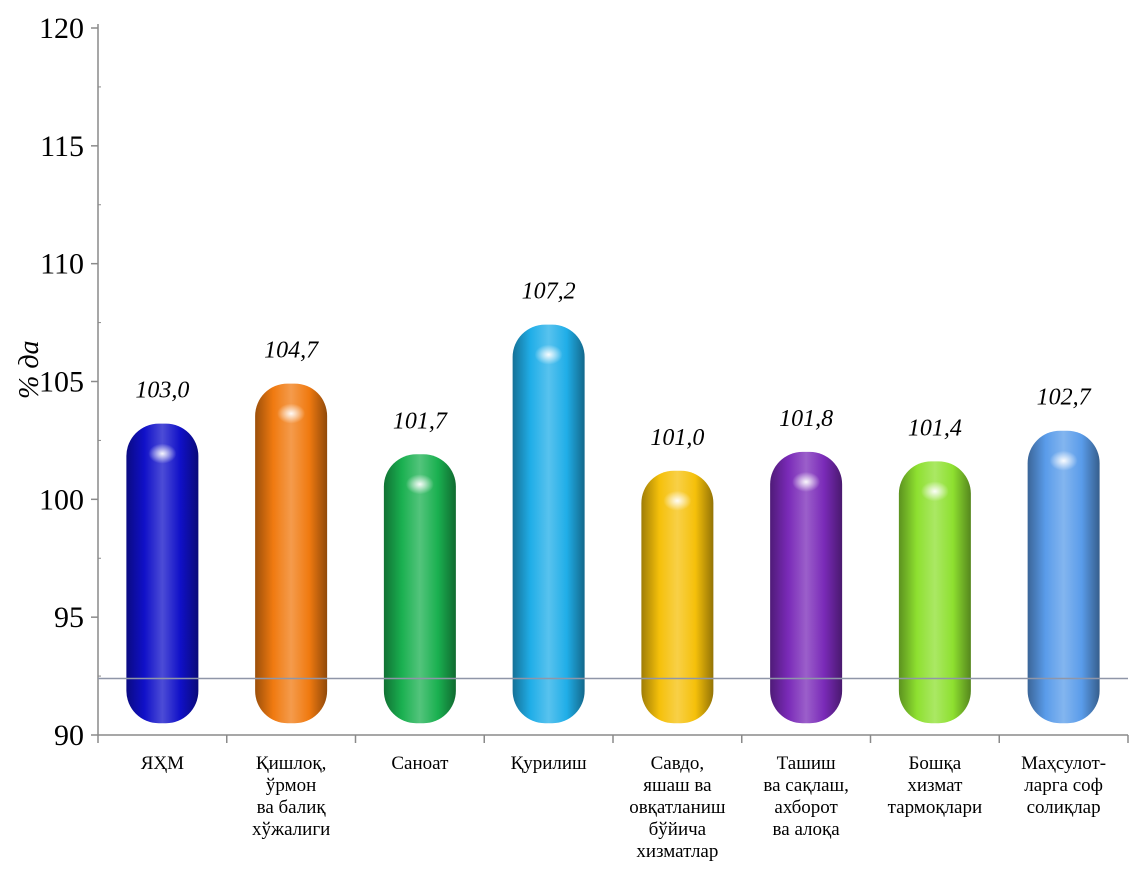 The image size is (1138, 879). I want to click on x-tick-label: ларга соф, so click(1063, 785).